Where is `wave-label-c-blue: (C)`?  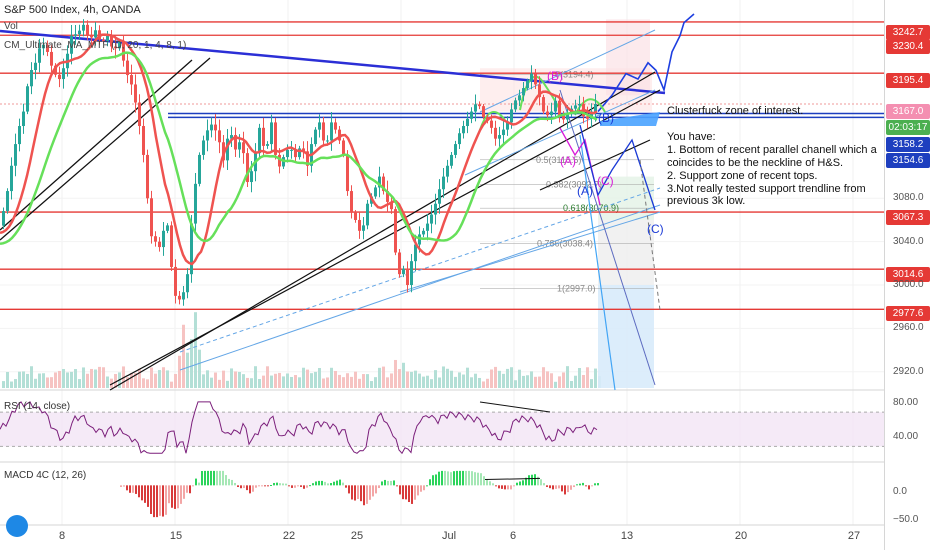
wave-label-c-blue: (C) is located at coordinates (655, 229).